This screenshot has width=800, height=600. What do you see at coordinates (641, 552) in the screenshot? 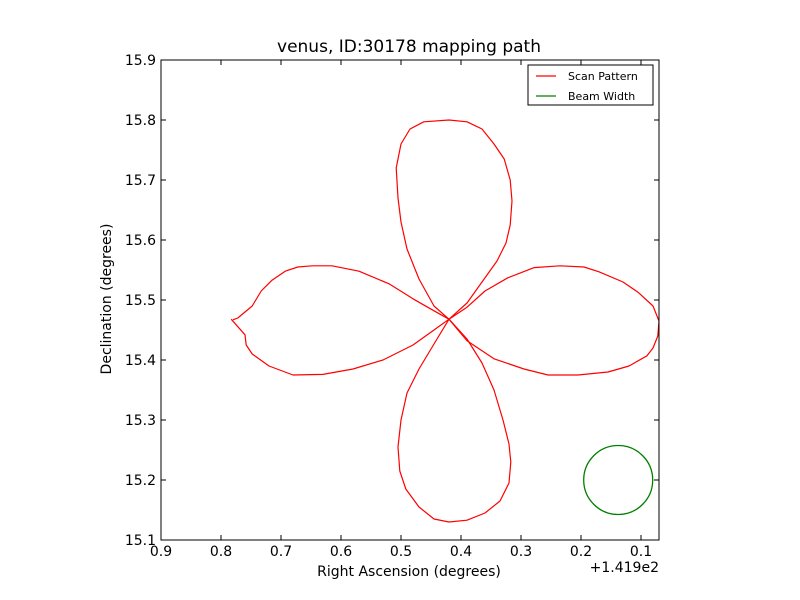
I see `x-tick-label: 0.1` at bounding box center [641, 552].